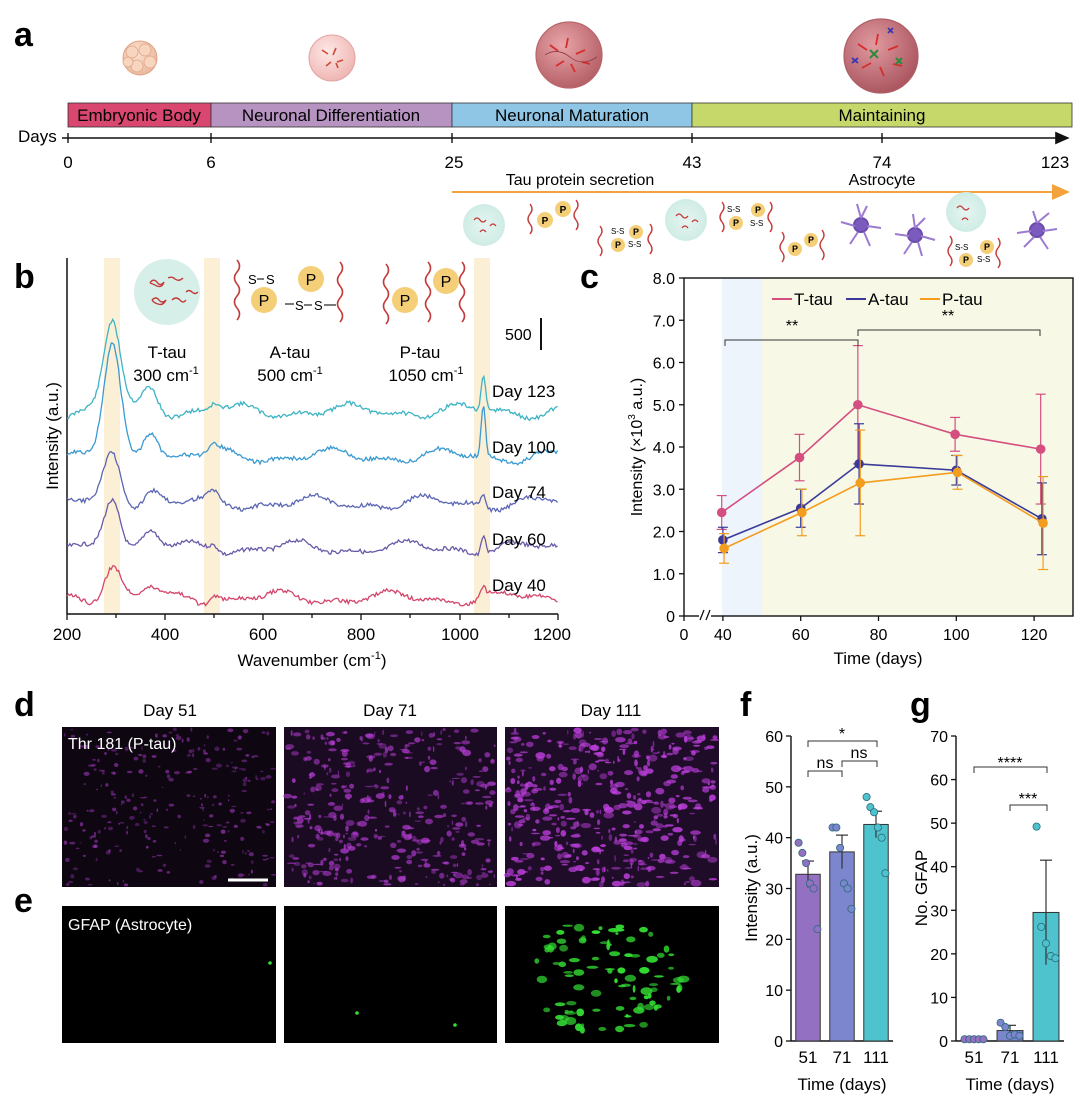  What do you see at coordinates (1043, 523) in the screenshot?
I see `c-data-point` at bounding box center [1043, 523].